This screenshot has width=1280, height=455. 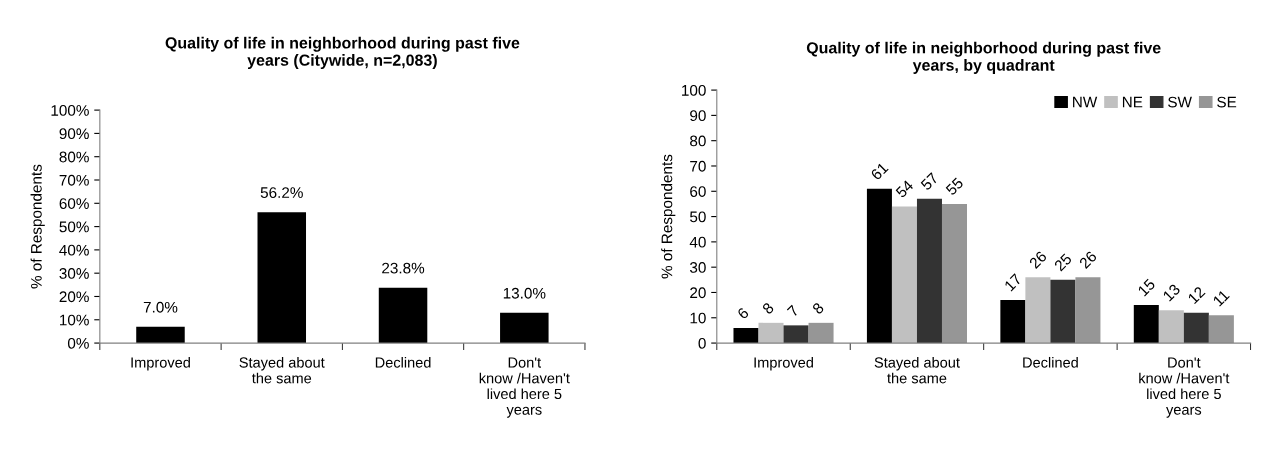 What do you see at coordinates (698, 217) in the screenshot?
I see `y-tick-label: 50` at bounding box center [698, 217].